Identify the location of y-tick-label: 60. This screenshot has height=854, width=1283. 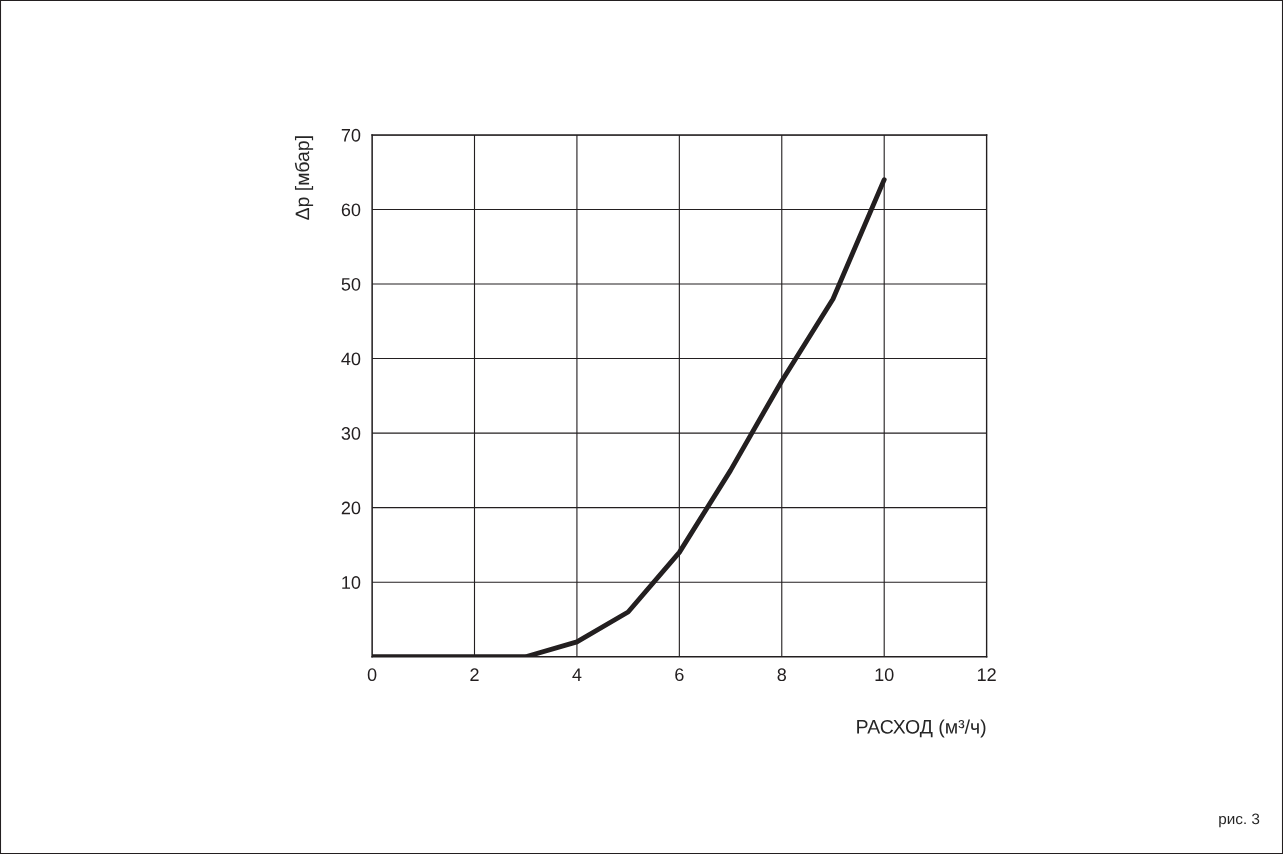
(351, 210).